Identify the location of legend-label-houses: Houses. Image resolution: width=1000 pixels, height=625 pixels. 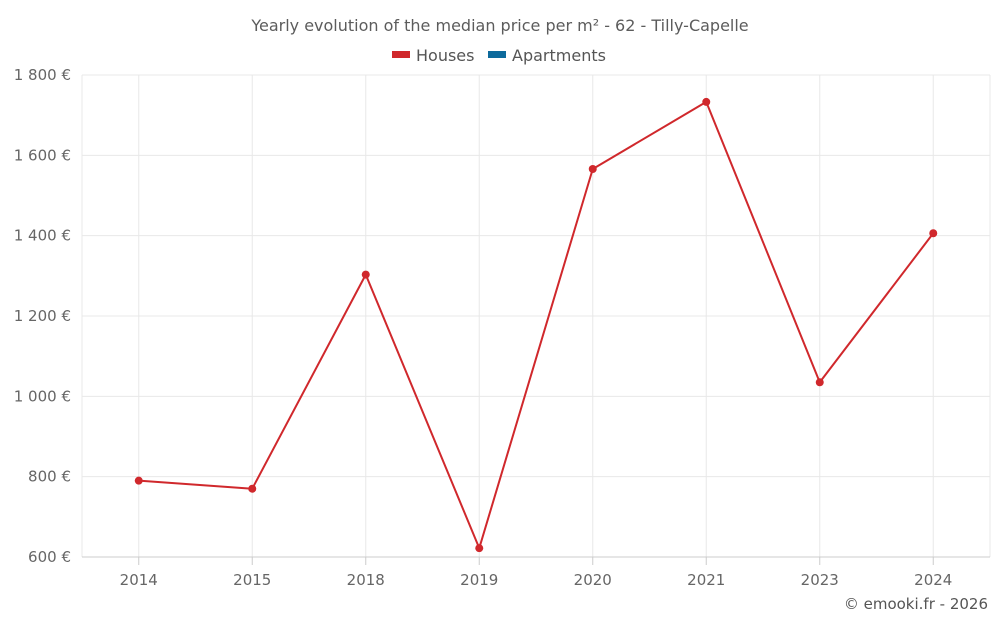
(445, 55).